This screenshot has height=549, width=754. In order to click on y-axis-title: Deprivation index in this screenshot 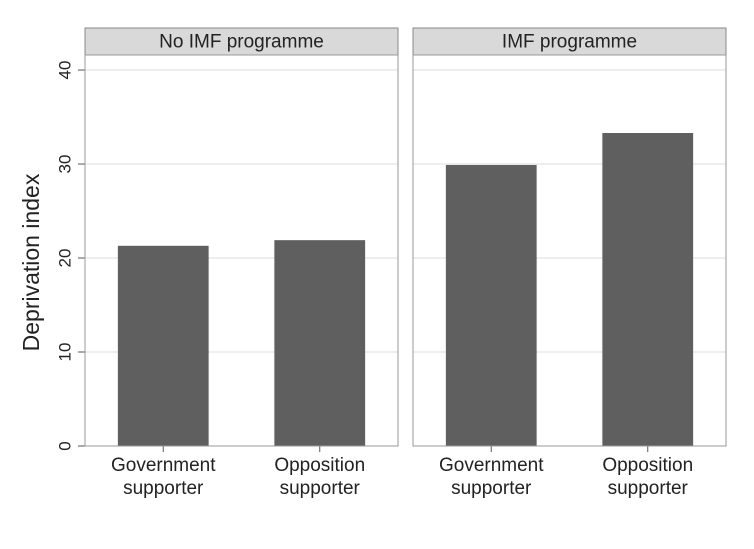, I will do `click(31, 262)`.